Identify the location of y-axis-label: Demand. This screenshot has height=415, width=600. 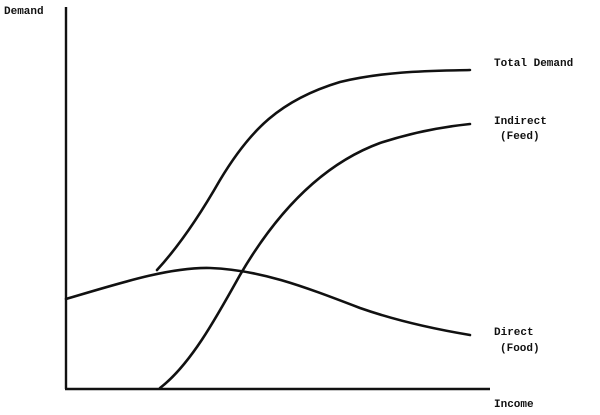
(24, 12).